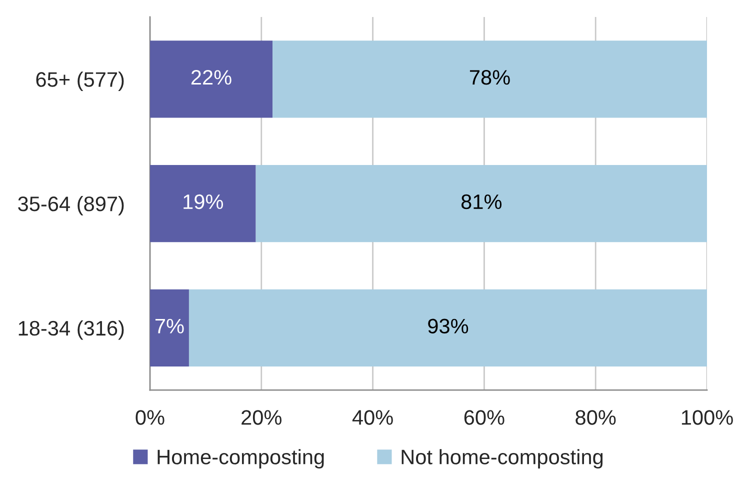 This screenshot has width=737, height=481. I want to click on data-label: 22%, so click(211, 77).